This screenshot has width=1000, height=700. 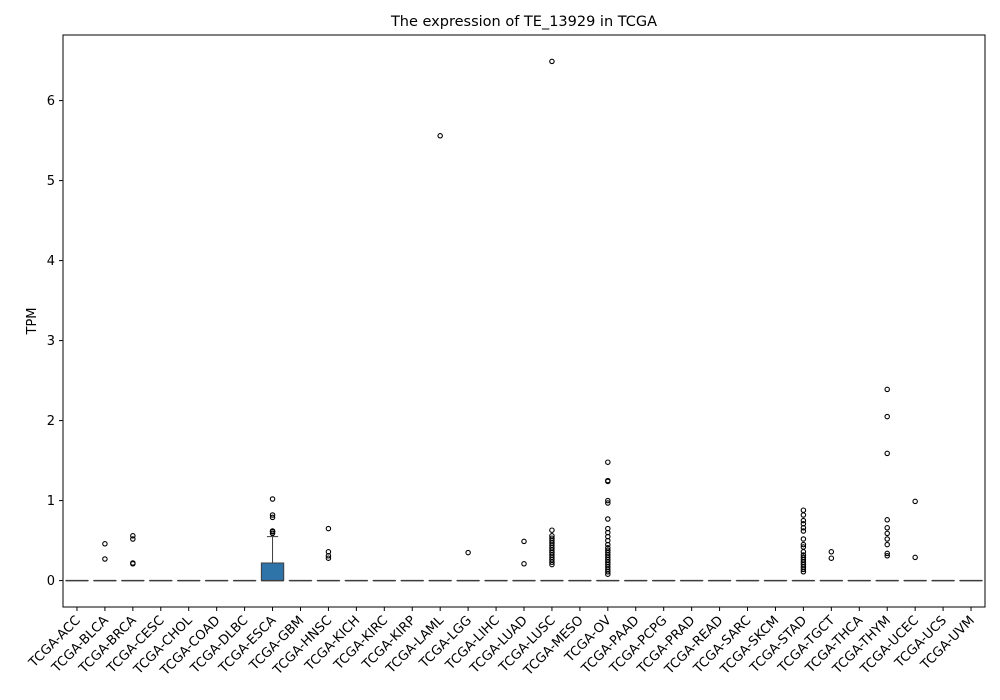 What do you see at coordinates (51, 101) in the screenshot?
I see `y-tick-label: 6` at bounding box center [51, 101].